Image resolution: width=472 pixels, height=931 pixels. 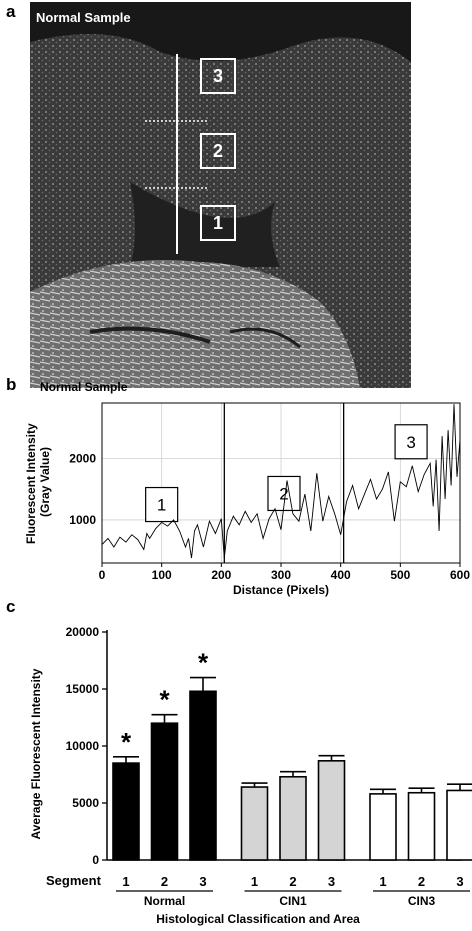 I want to click on y-tick-label: 10000, so click(x=83, y=746).